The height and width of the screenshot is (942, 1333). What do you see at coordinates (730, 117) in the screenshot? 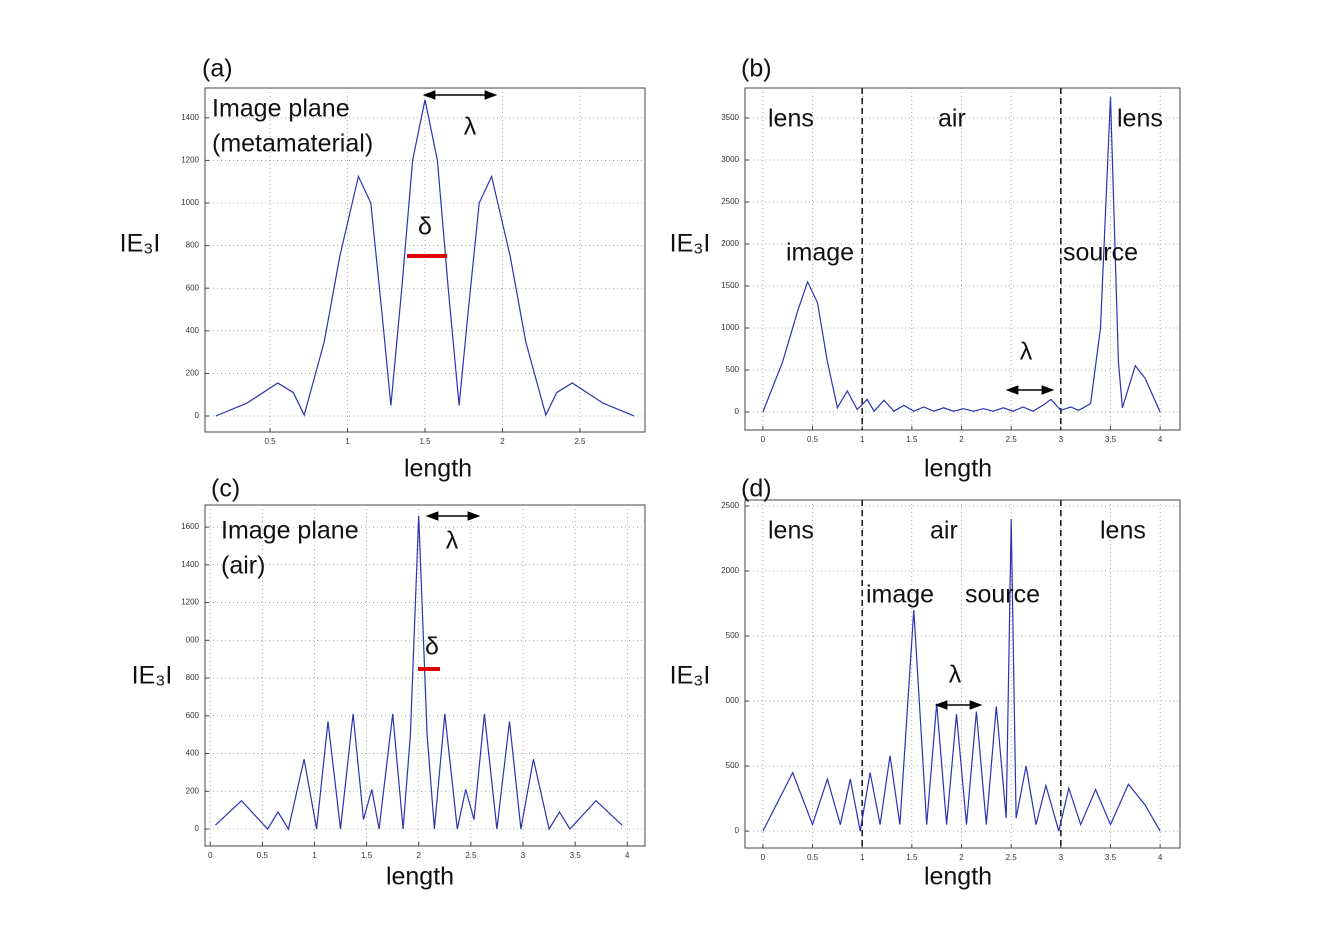
I see `y-tick-label: 3500` at bounding box center [730, 117].